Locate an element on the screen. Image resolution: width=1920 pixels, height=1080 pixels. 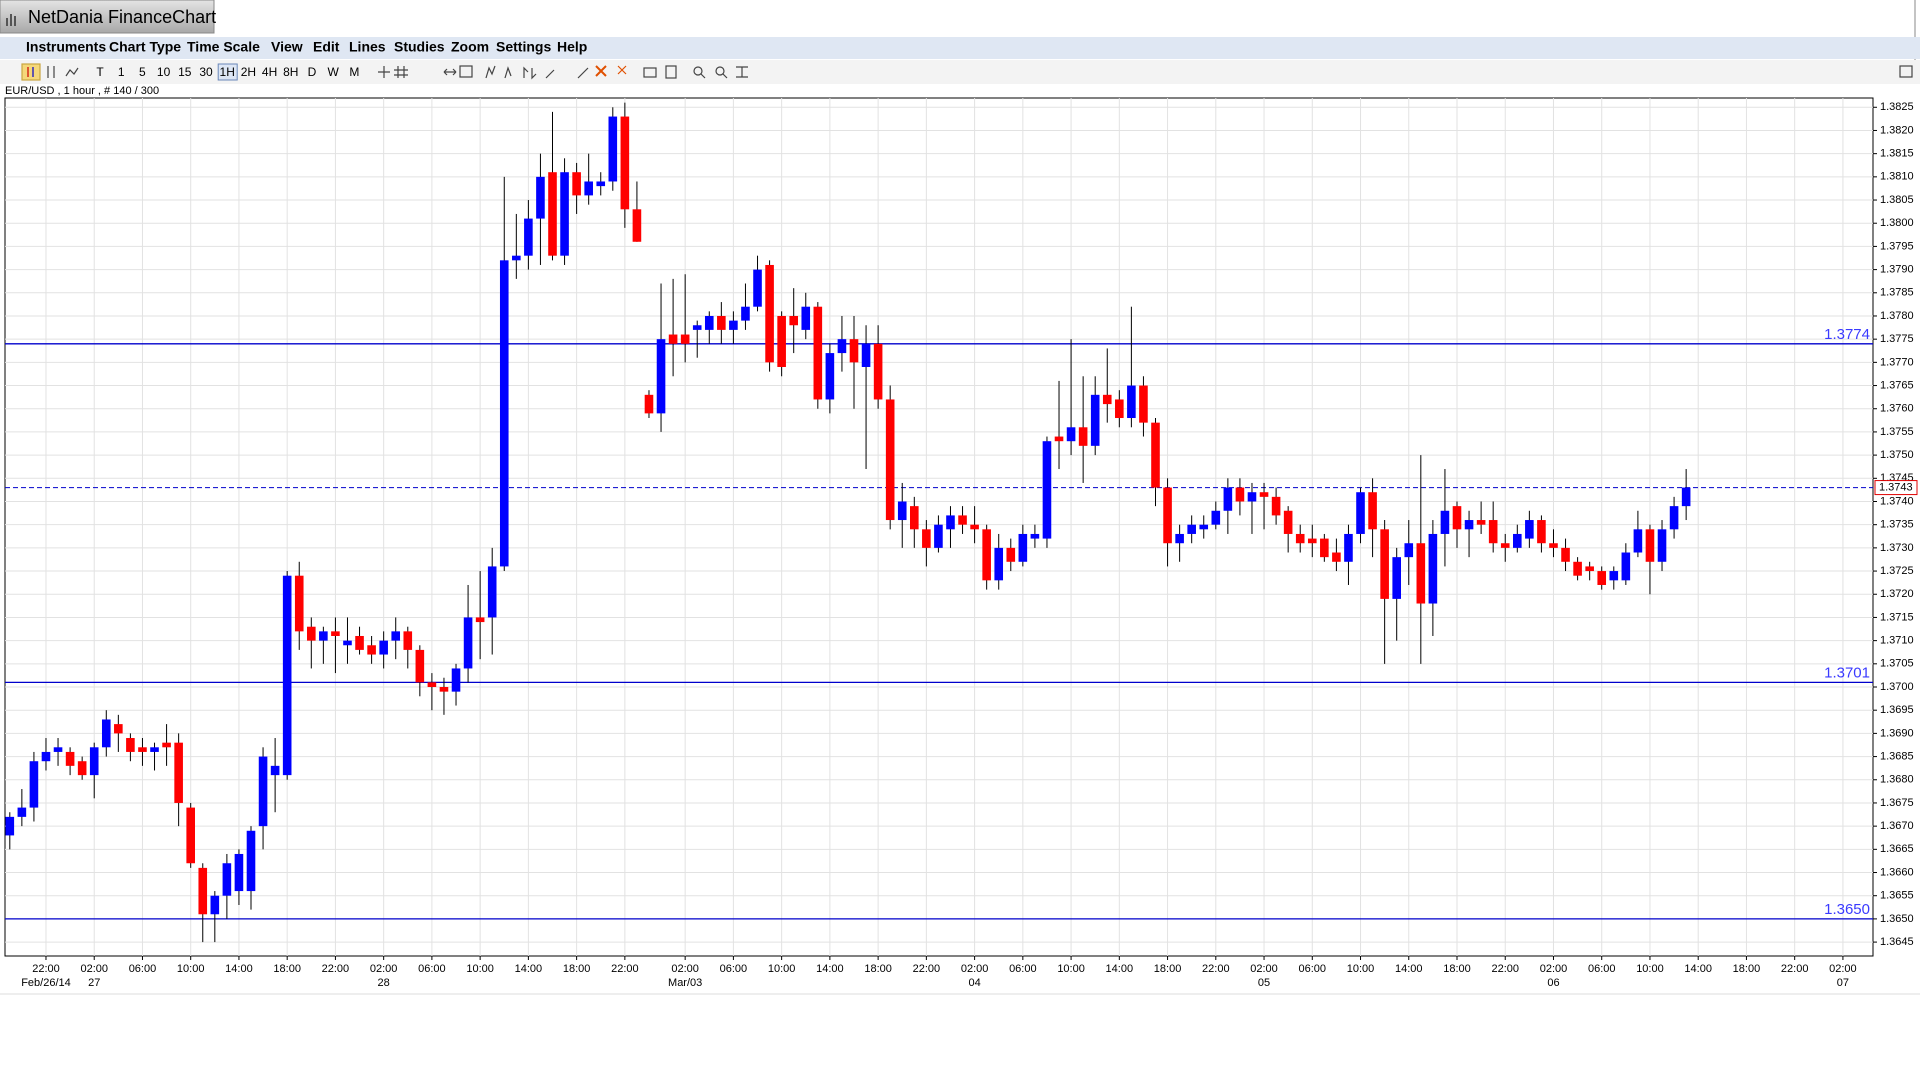
y-tick-label: 1.3705 is located at coordinates (1897, 664).